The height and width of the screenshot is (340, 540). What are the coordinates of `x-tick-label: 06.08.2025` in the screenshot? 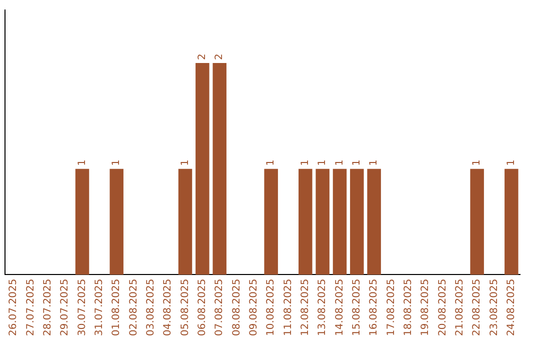 It's located at (202, 307).